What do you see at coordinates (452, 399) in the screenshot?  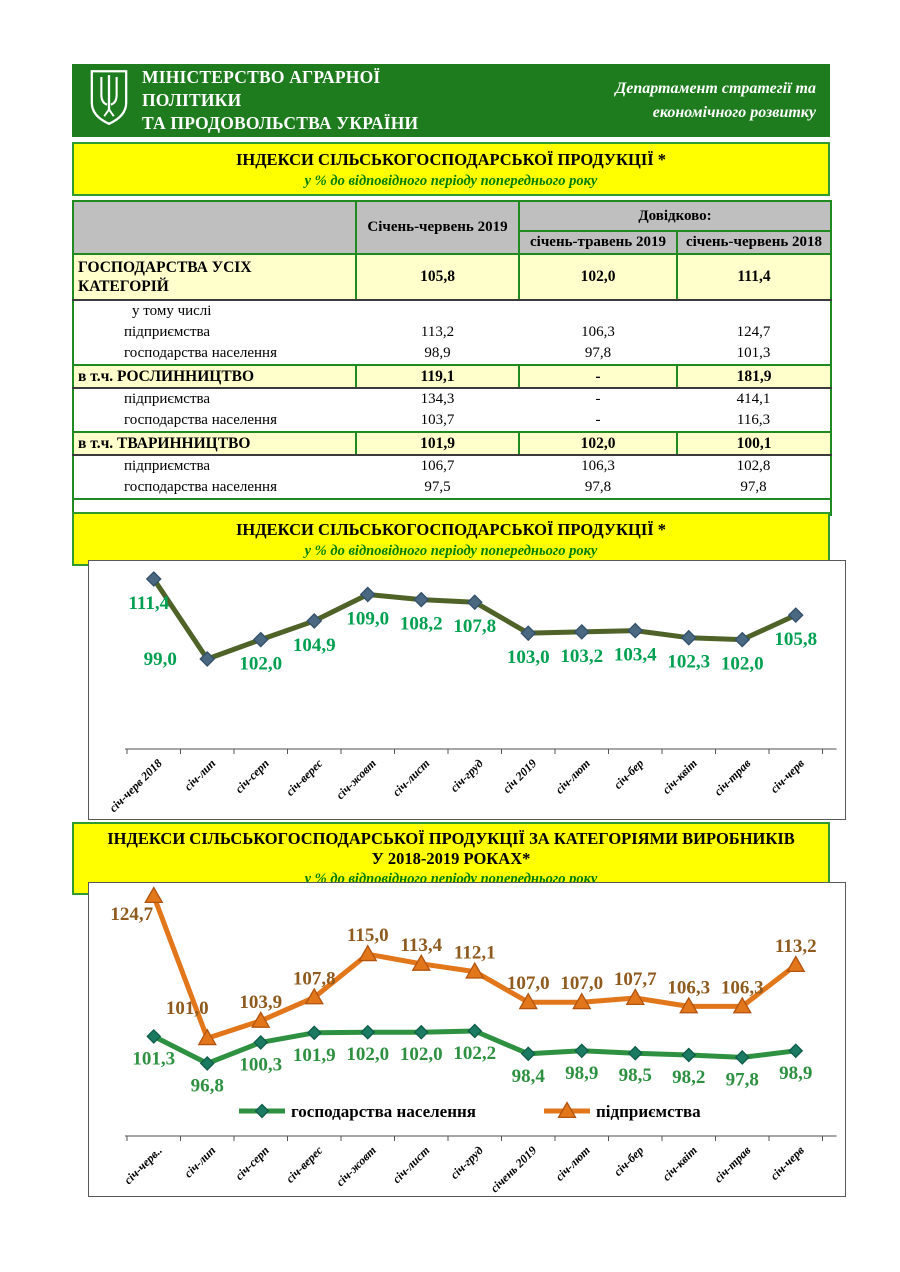 I see `table-row: підприємства 134,3 - 414,1` at bounding box center [452, 399].